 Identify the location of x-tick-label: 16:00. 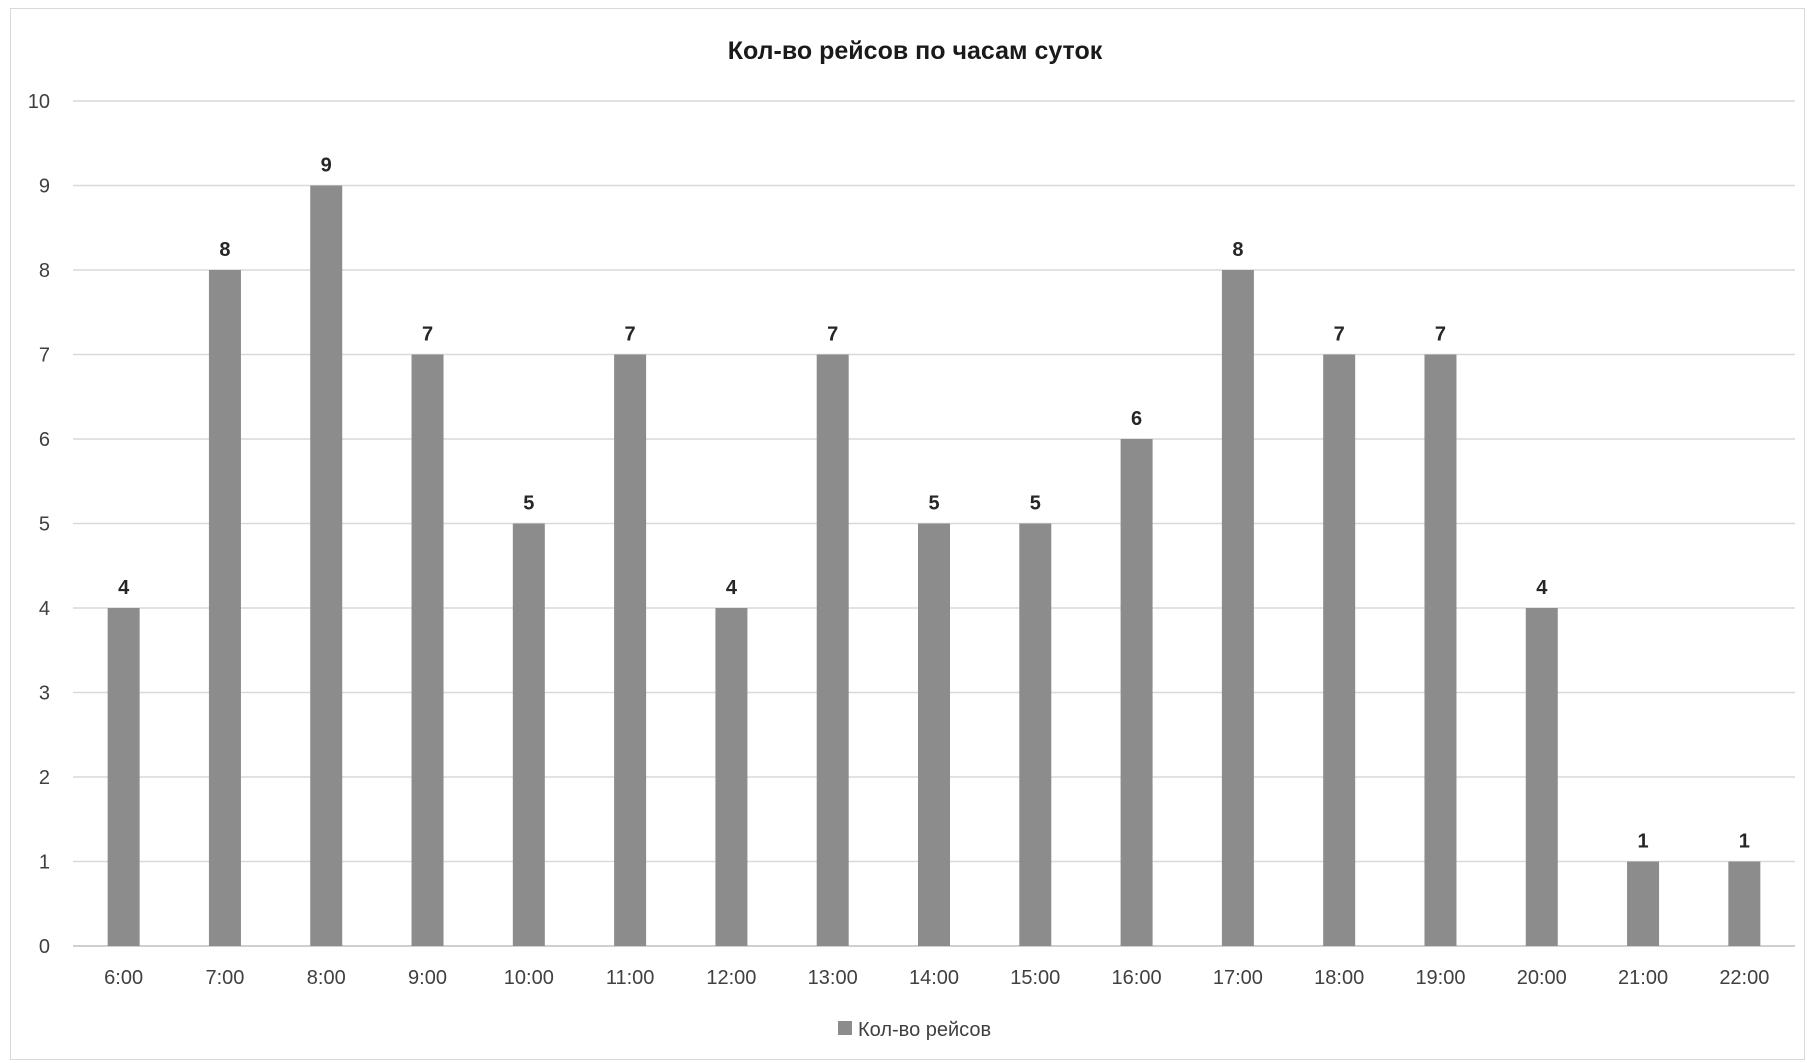
(1137, 978).